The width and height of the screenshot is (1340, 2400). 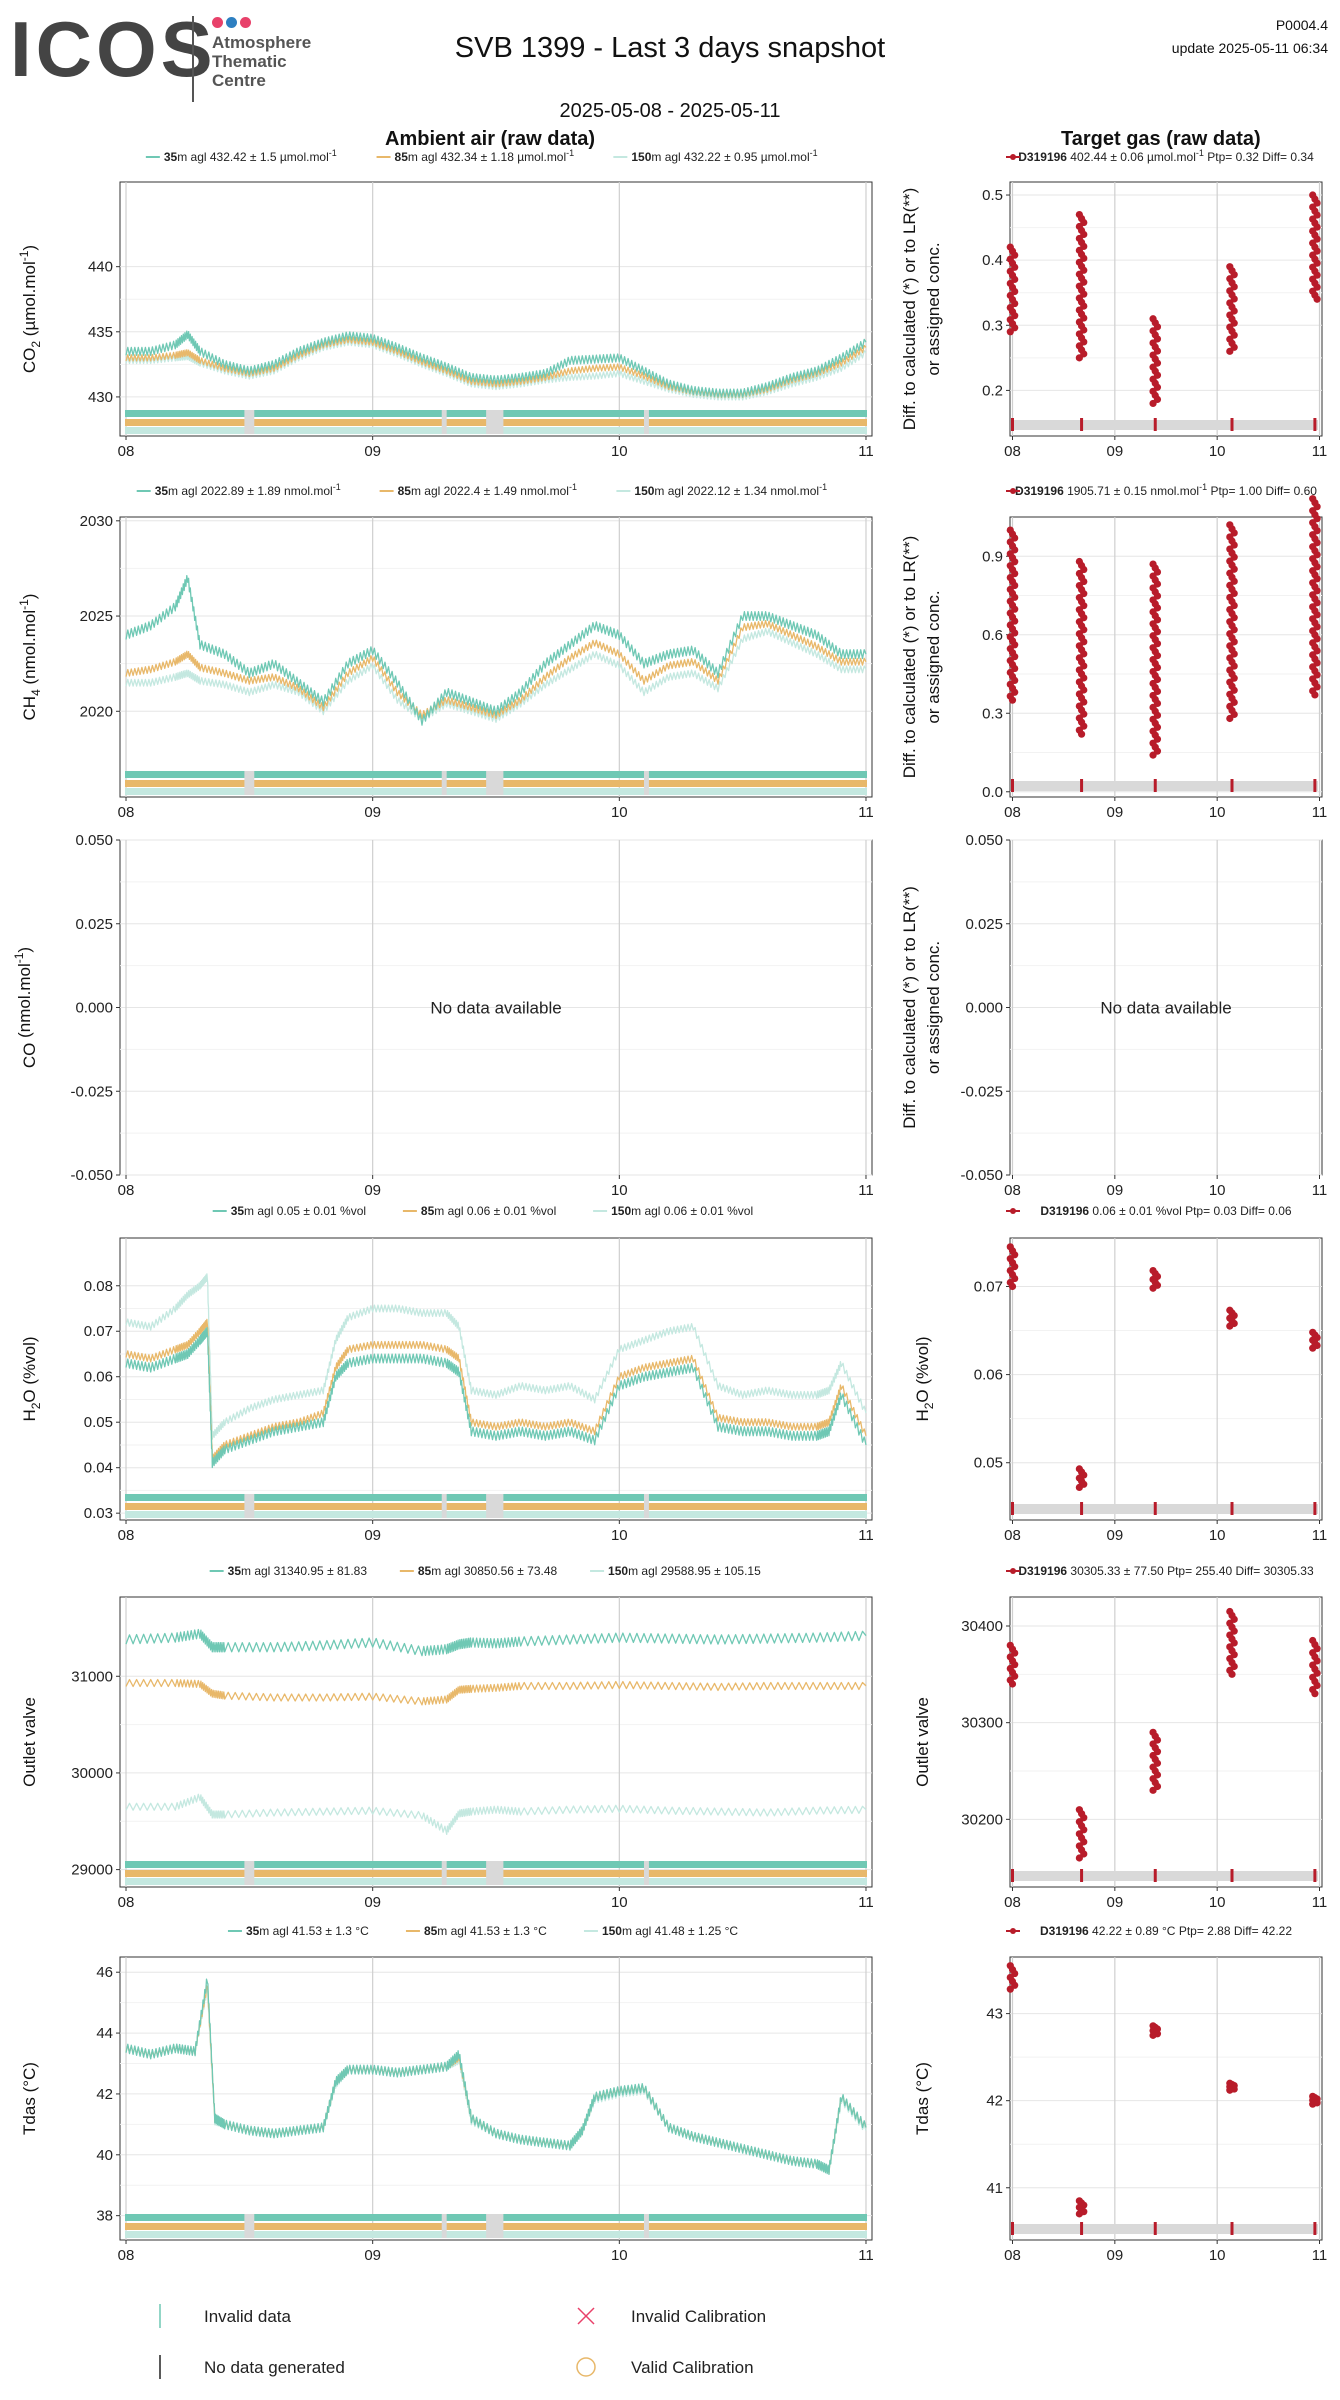 What do you see at coordinates (619, 451) in the screenshot?
I see `ambient-co2-xtick-label: 10` at bounding box center [619, 451].